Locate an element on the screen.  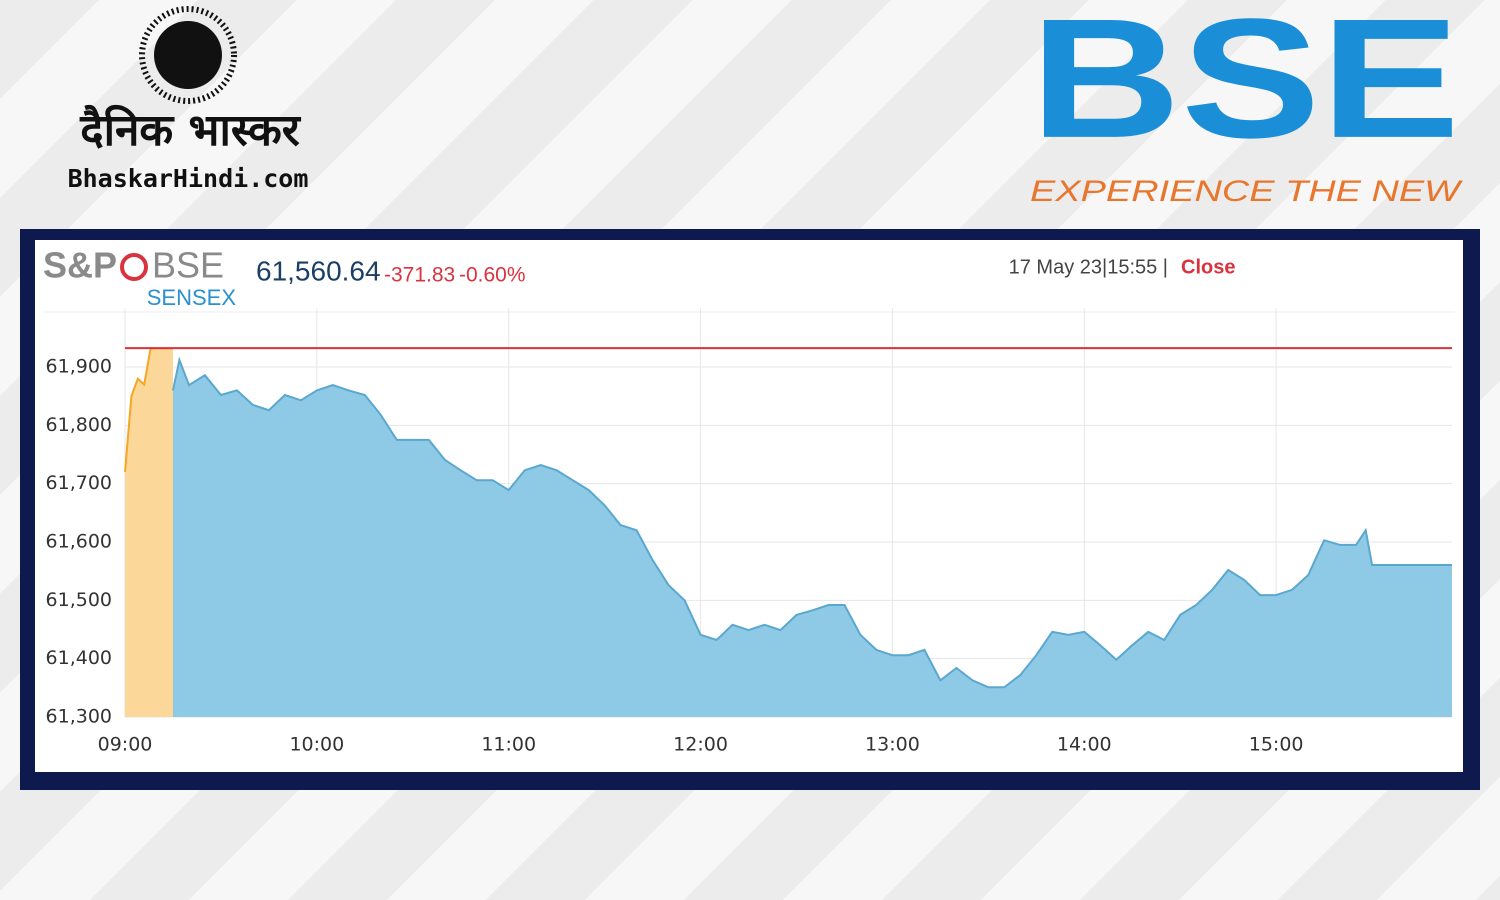
timestamp: 17 May 23|15:55 | is located at coordinates (1088, 267).